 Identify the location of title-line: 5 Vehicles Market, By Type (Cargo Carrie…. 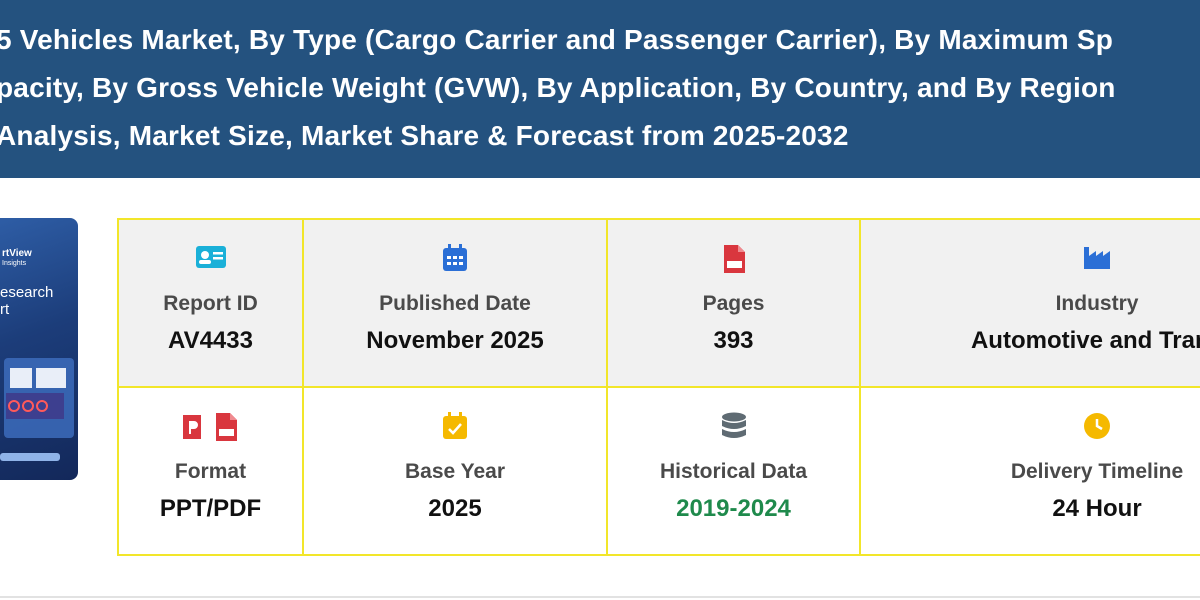
(557, 39).